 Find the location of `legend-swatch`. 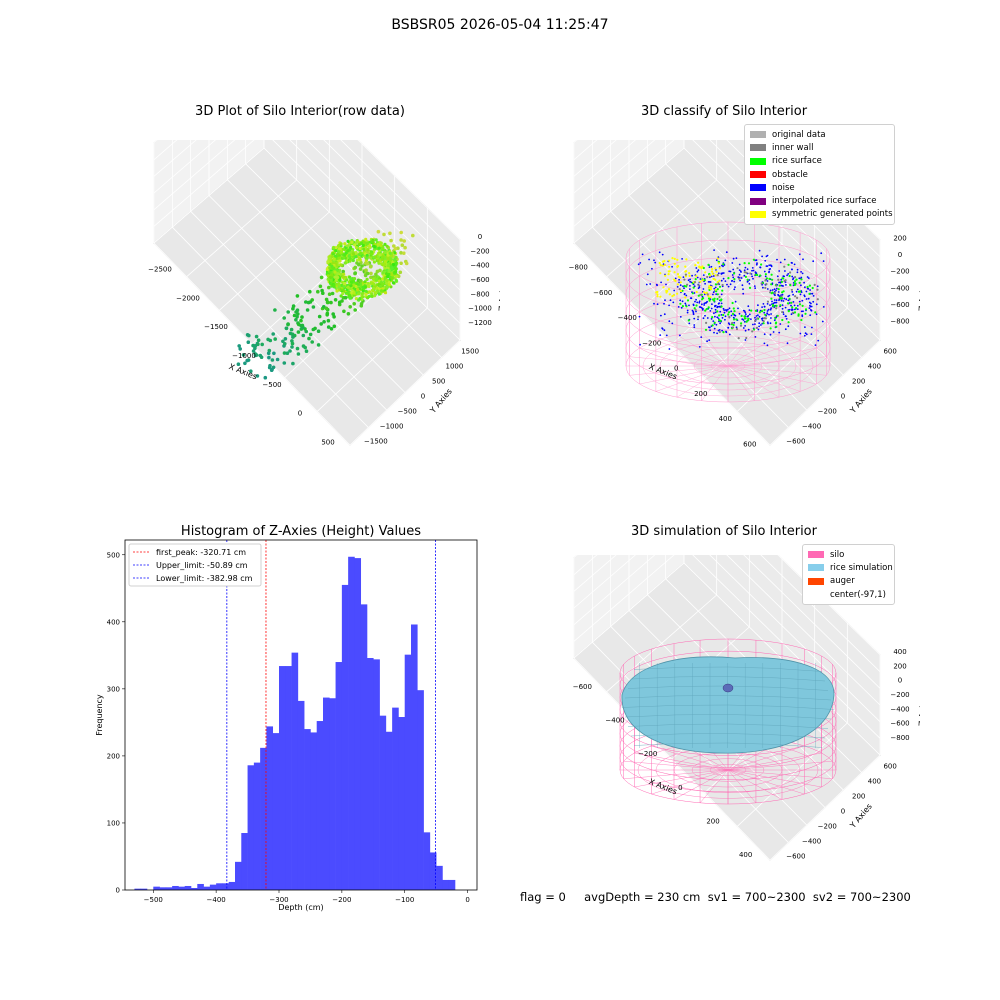

legend-swatch is located at coordinates (758, 148).